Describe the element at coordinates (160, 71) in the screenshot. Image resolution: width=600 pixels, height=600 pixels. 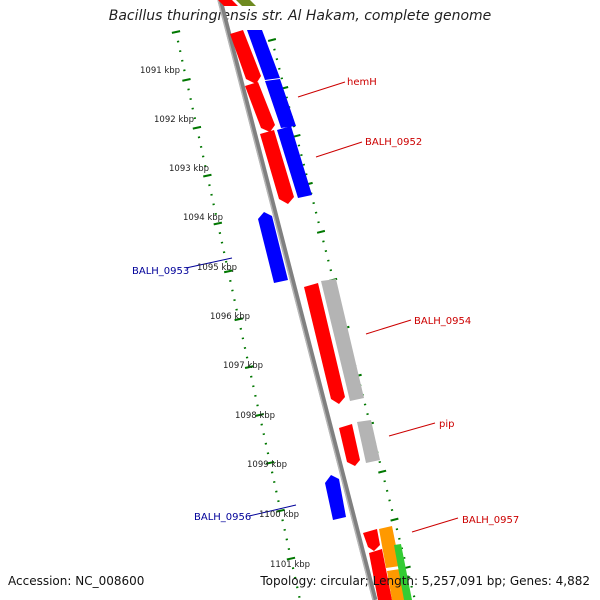
I see `kbp-label: 1091 kbp` at that location.